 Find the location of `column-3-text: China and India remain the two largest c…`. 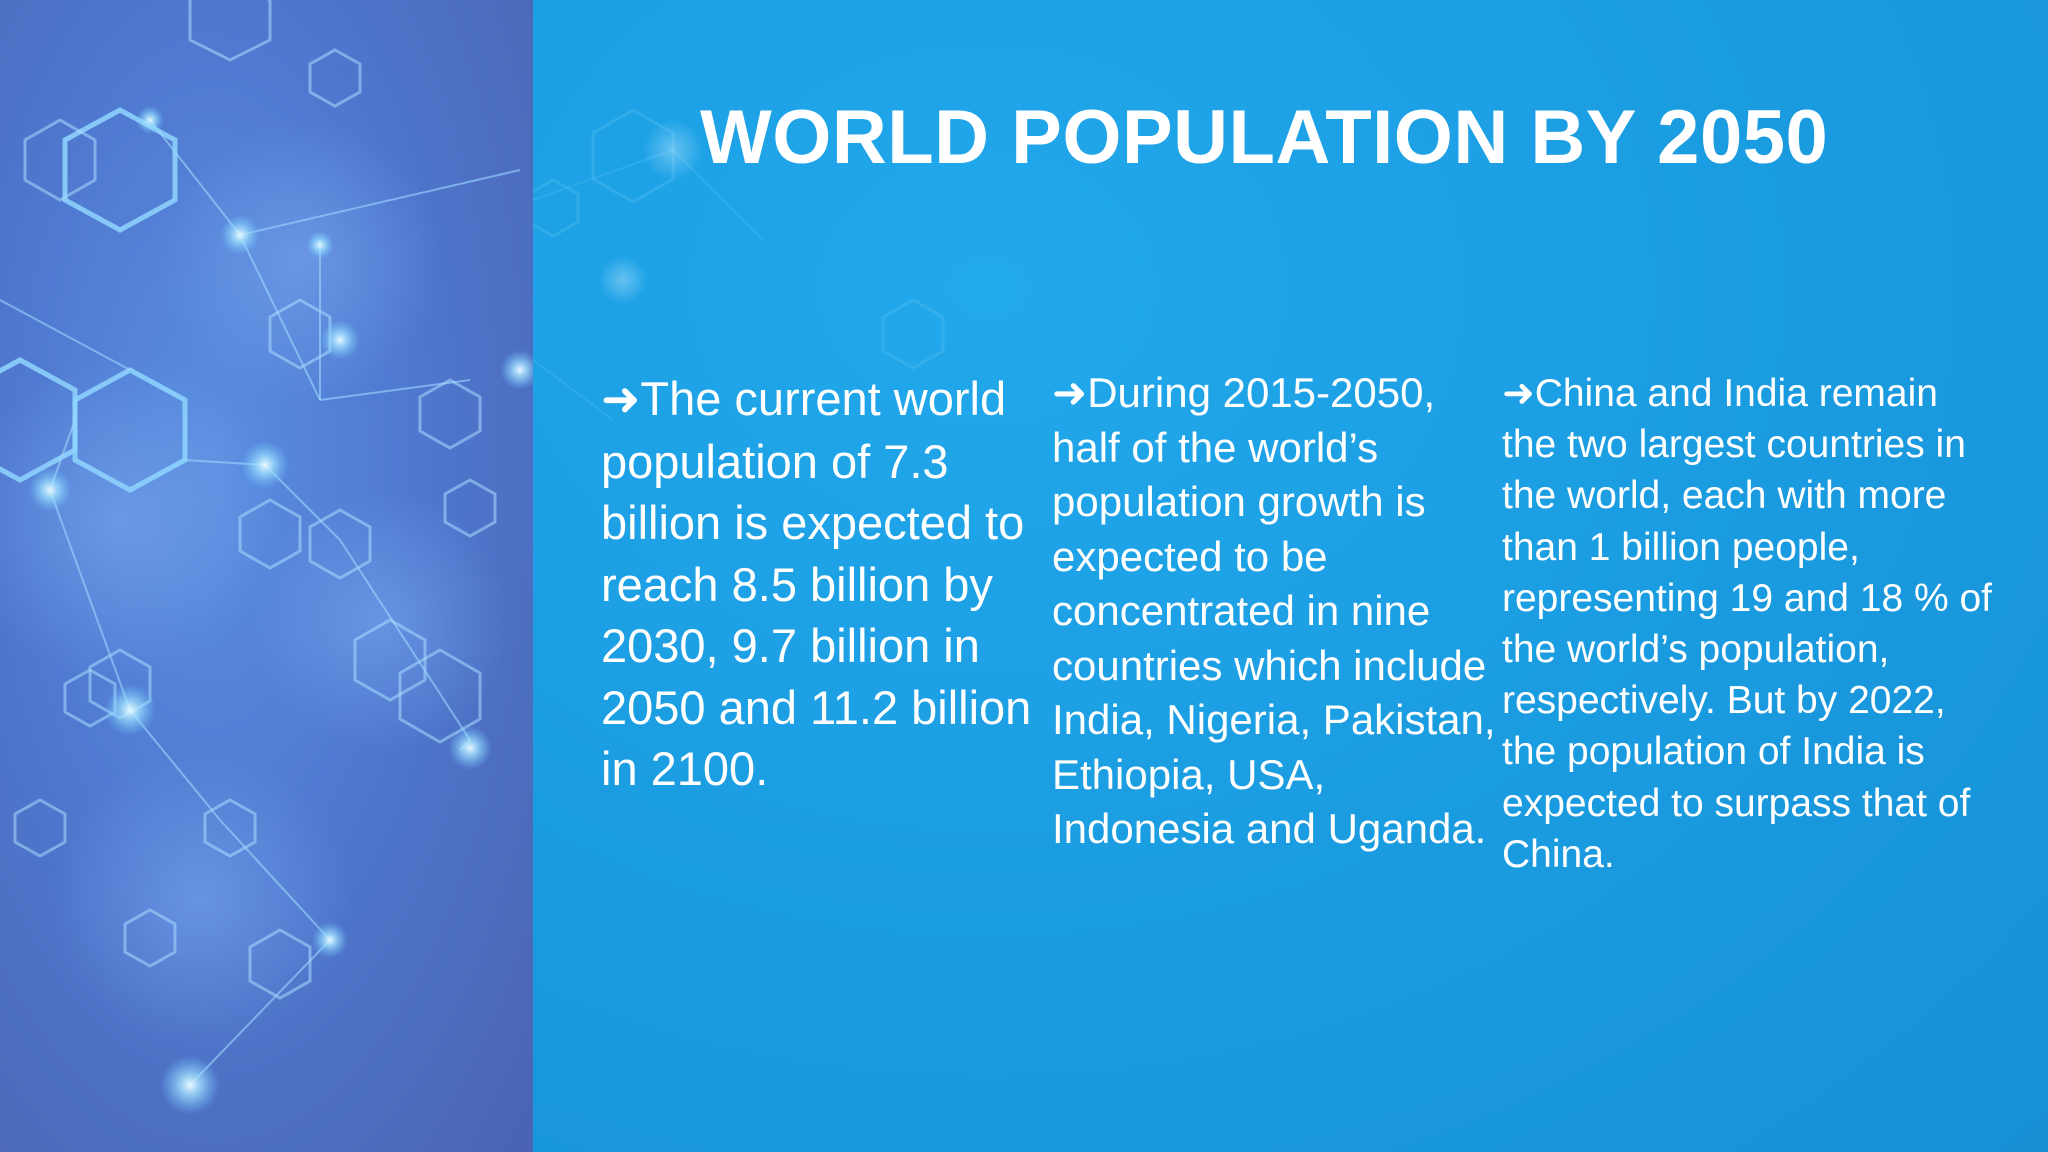

column-3-text: China and India remain the two largest c… is located at coordinates (1747, 624).